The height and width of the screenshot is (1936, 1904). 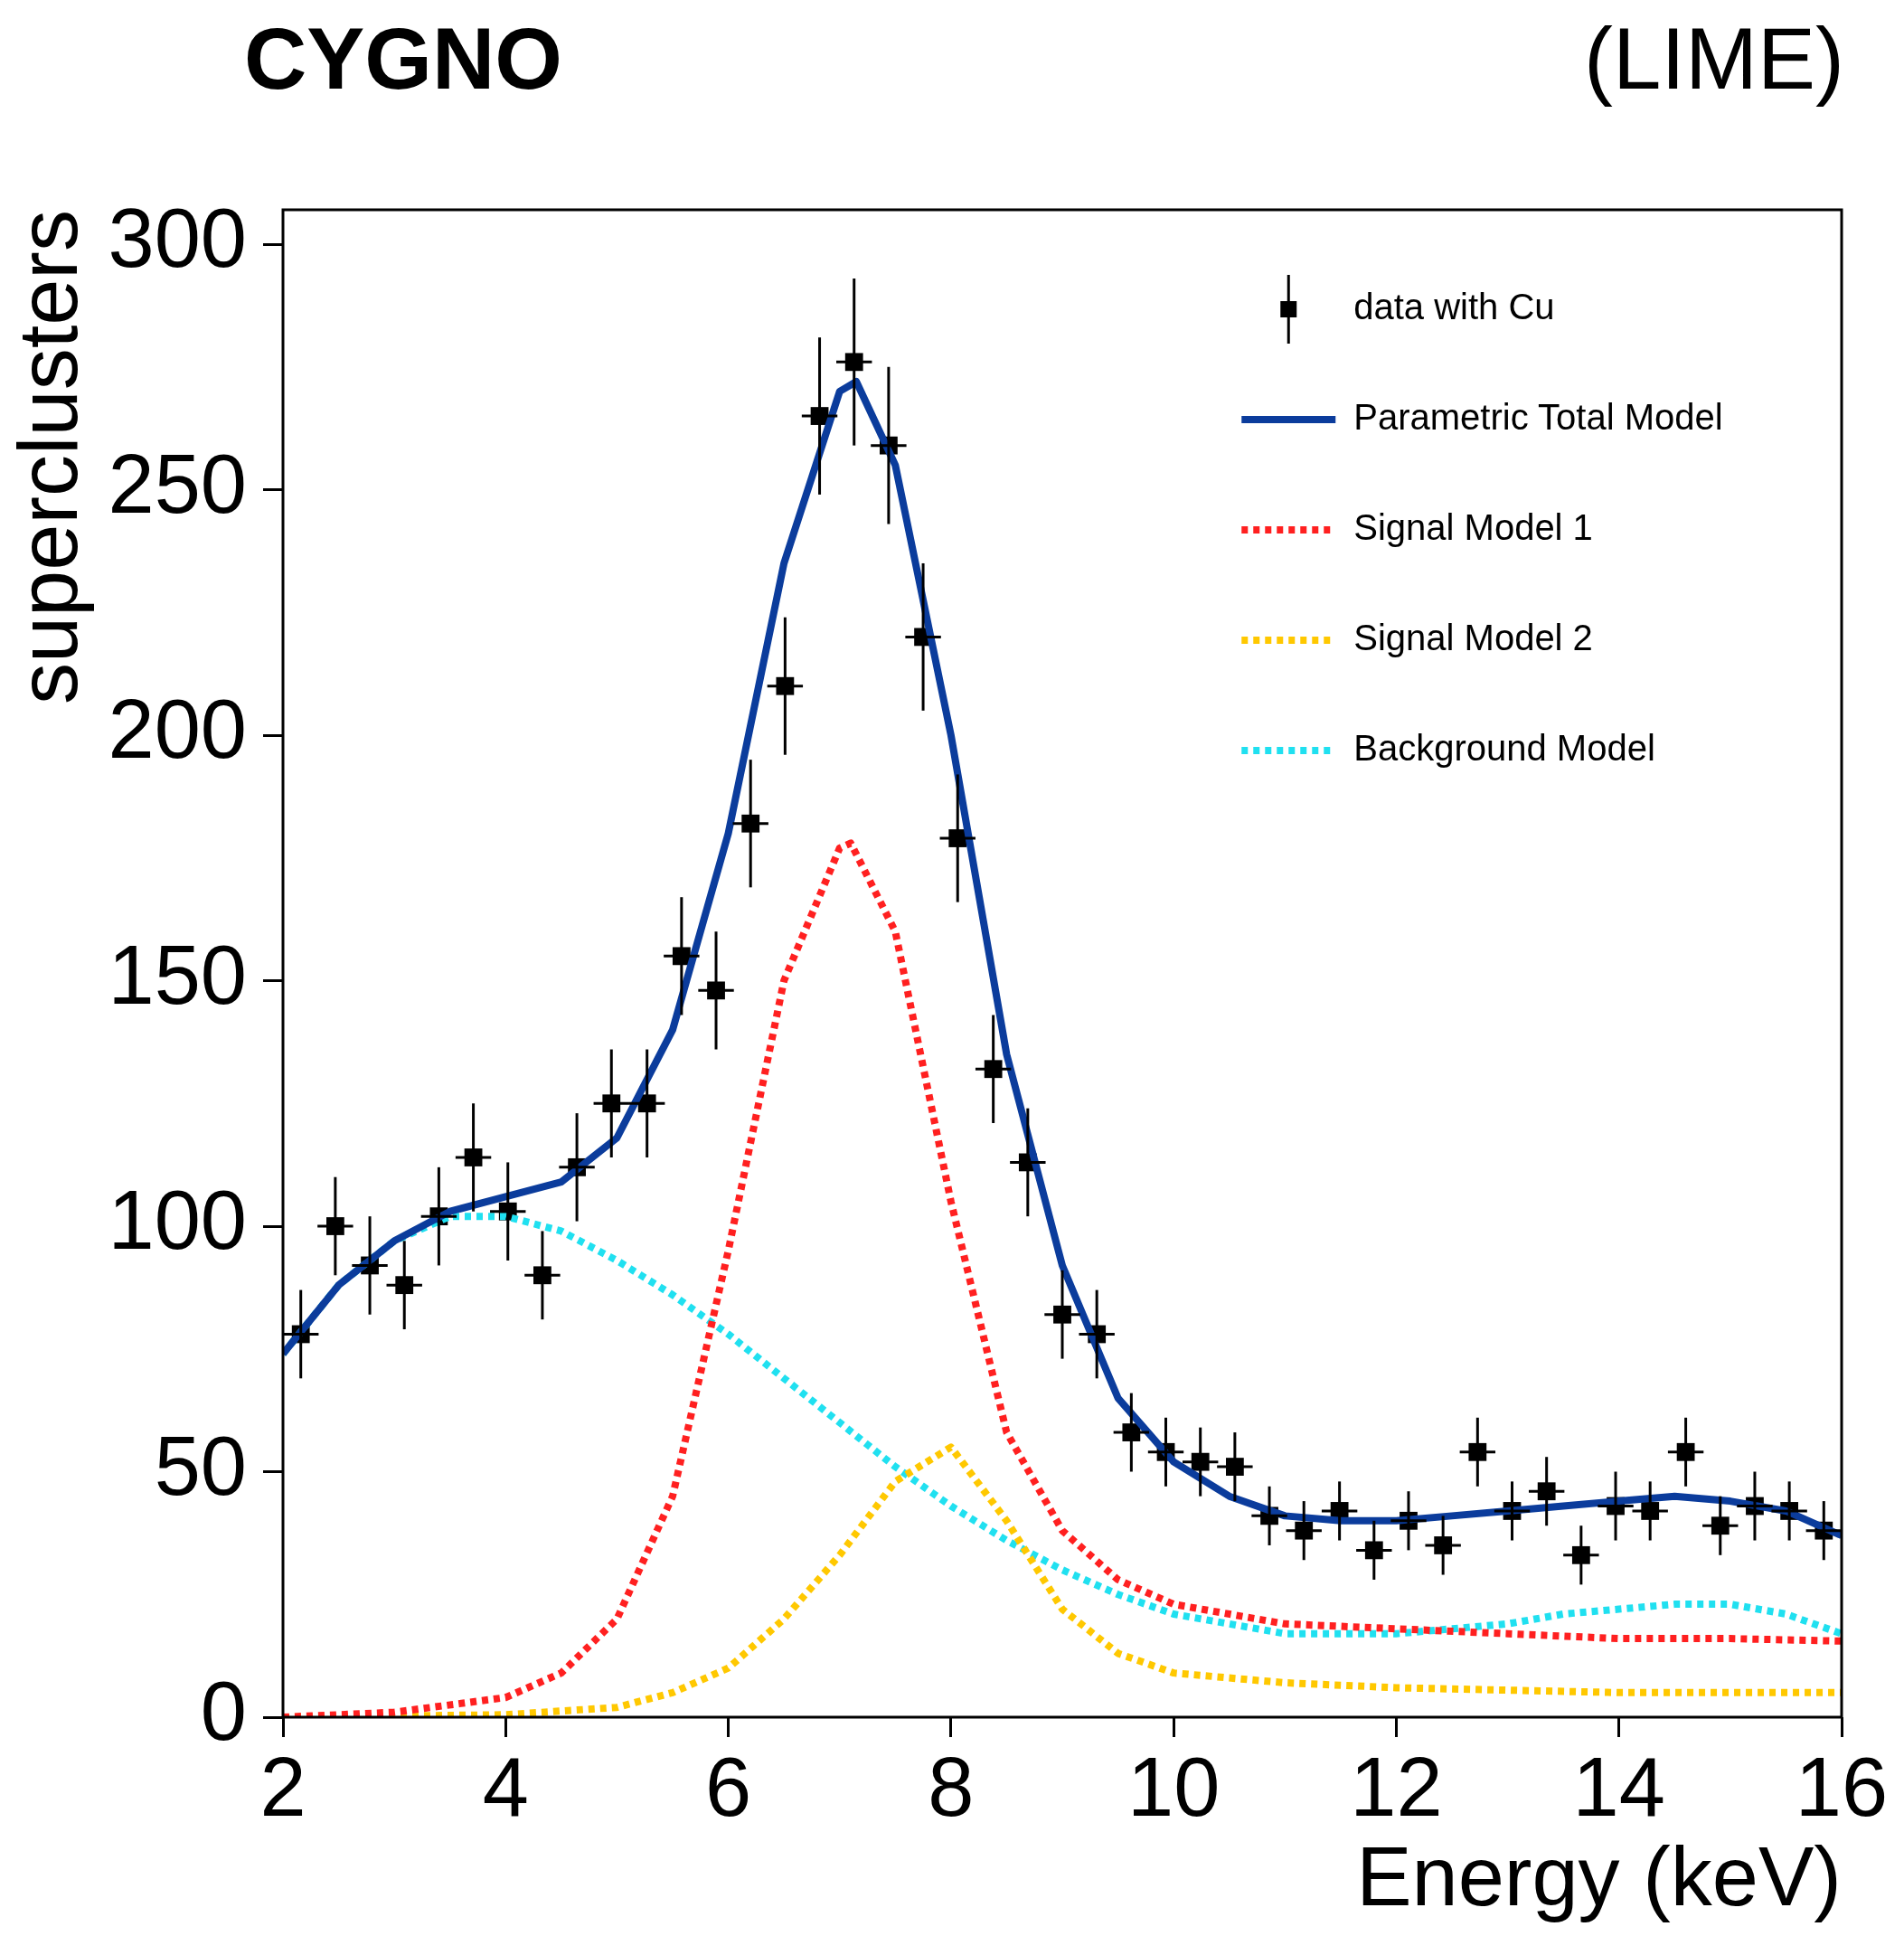 I want to click on x-tick-label: 14, so click(x=1618, y=1787).